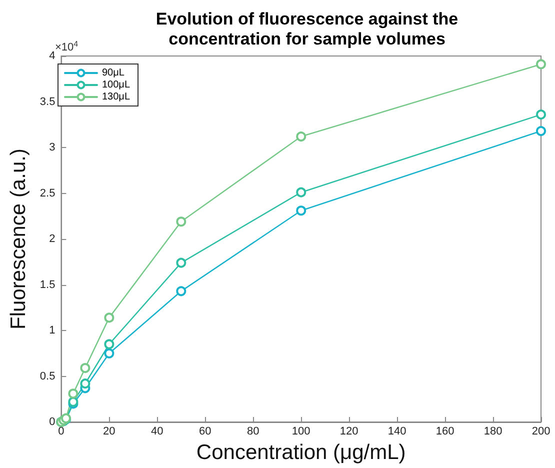 The image size is (555, 468). What do you see at coordinates (48, 193) in the screenshot?
I see `y-tick-label: 2.5` at bounding box center [48, 193].